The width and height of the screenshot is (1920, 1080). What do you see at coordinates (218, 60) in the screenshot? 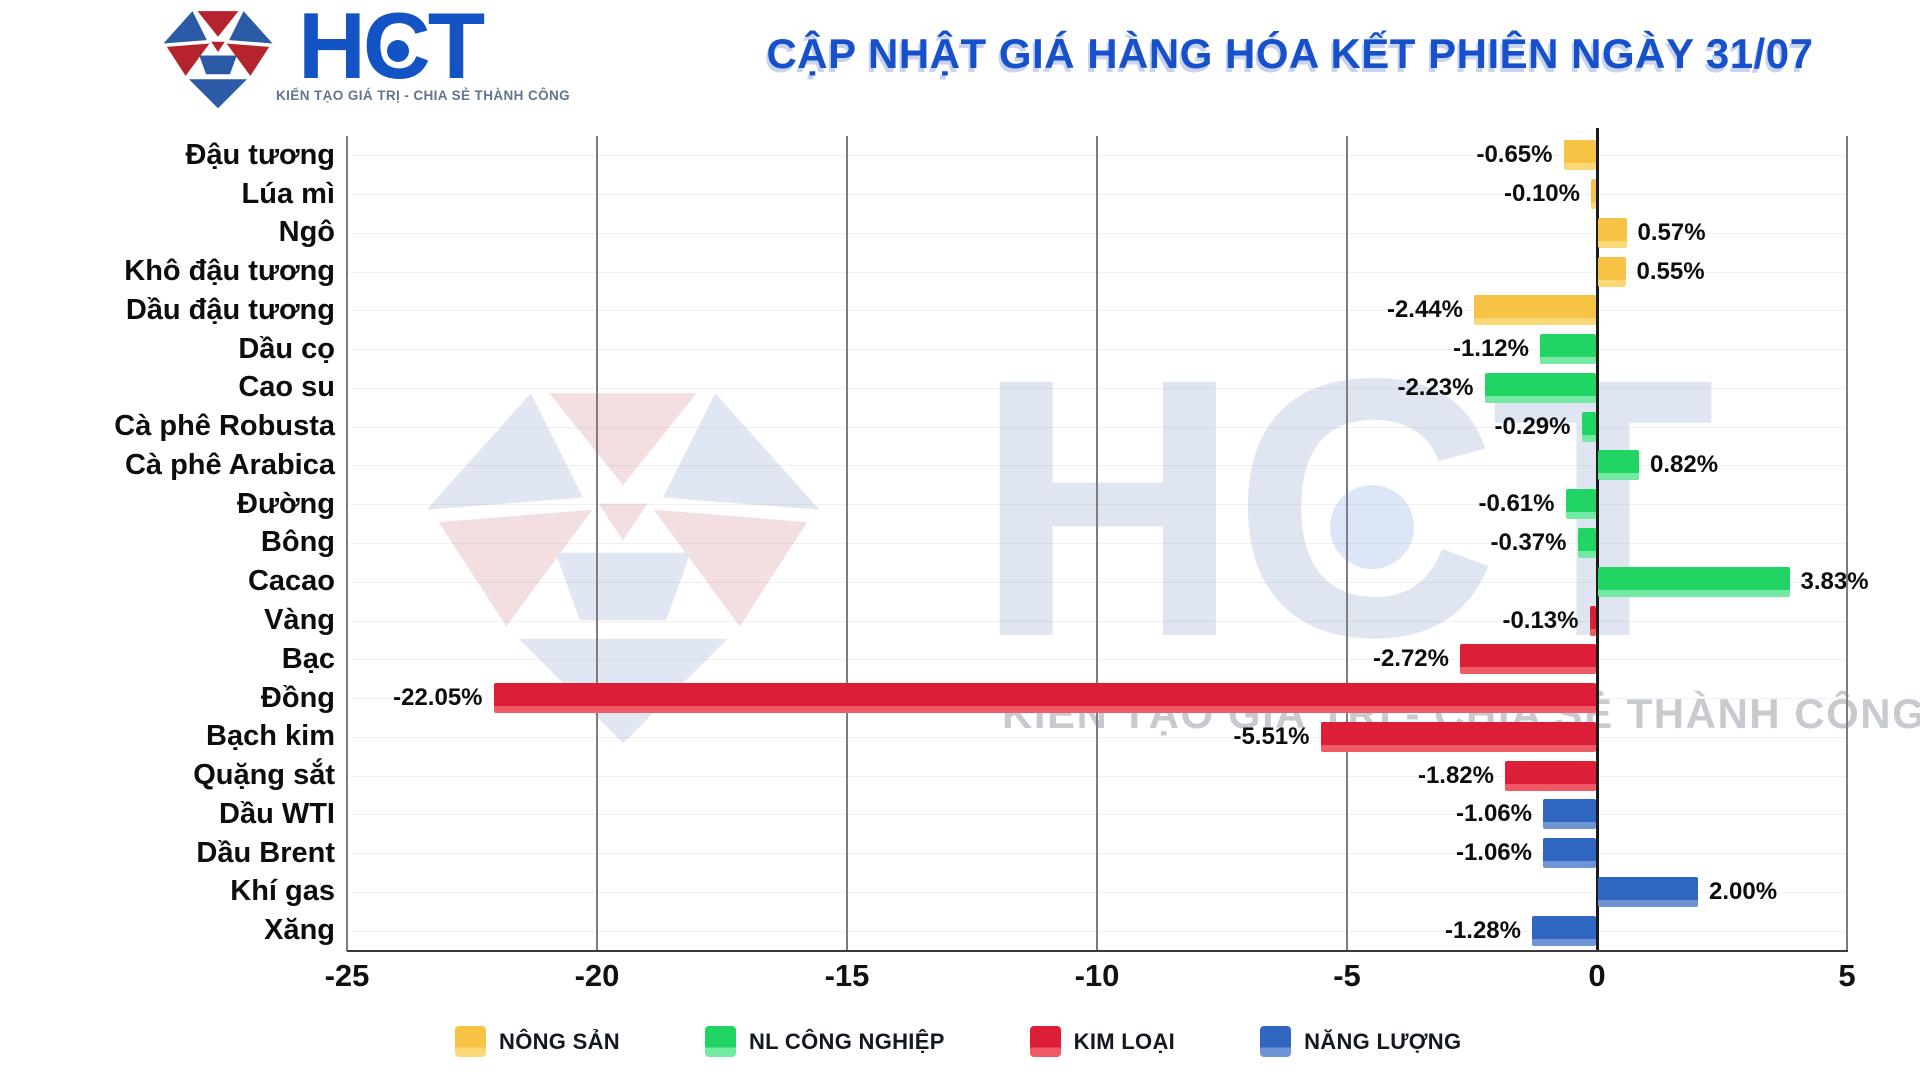
I see `hct-gem-logo-icon` at bounding box center [218, 60].